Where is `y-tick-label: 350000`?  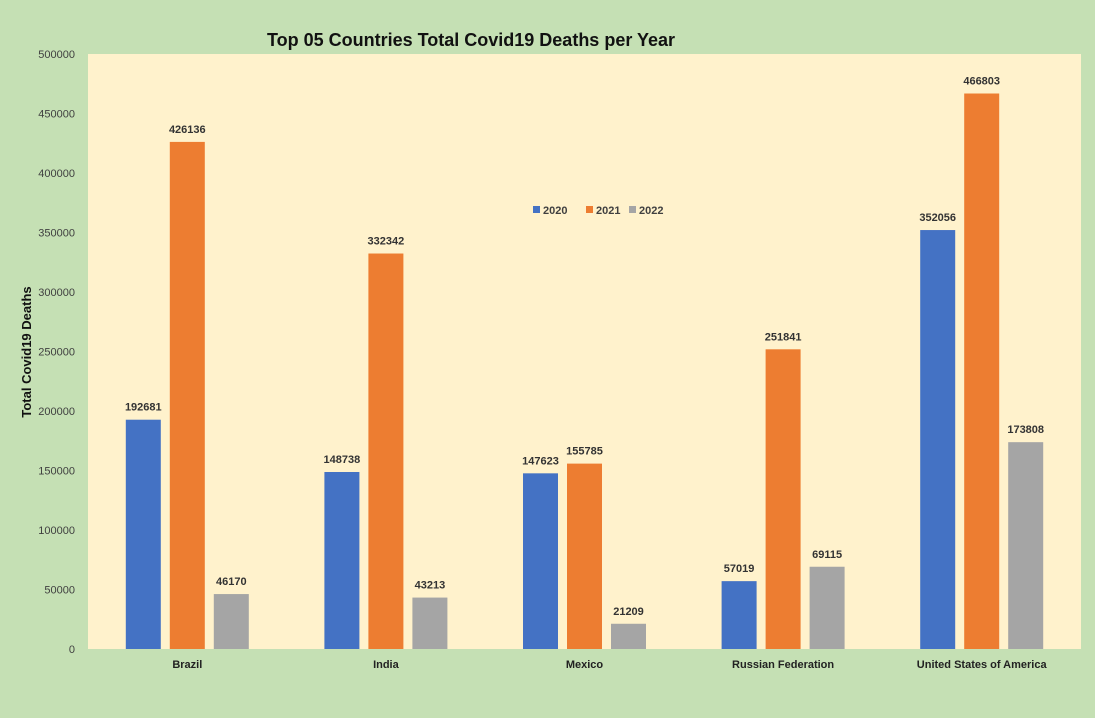 y-tick-label: 350000 is located at coordinates (56, 234).